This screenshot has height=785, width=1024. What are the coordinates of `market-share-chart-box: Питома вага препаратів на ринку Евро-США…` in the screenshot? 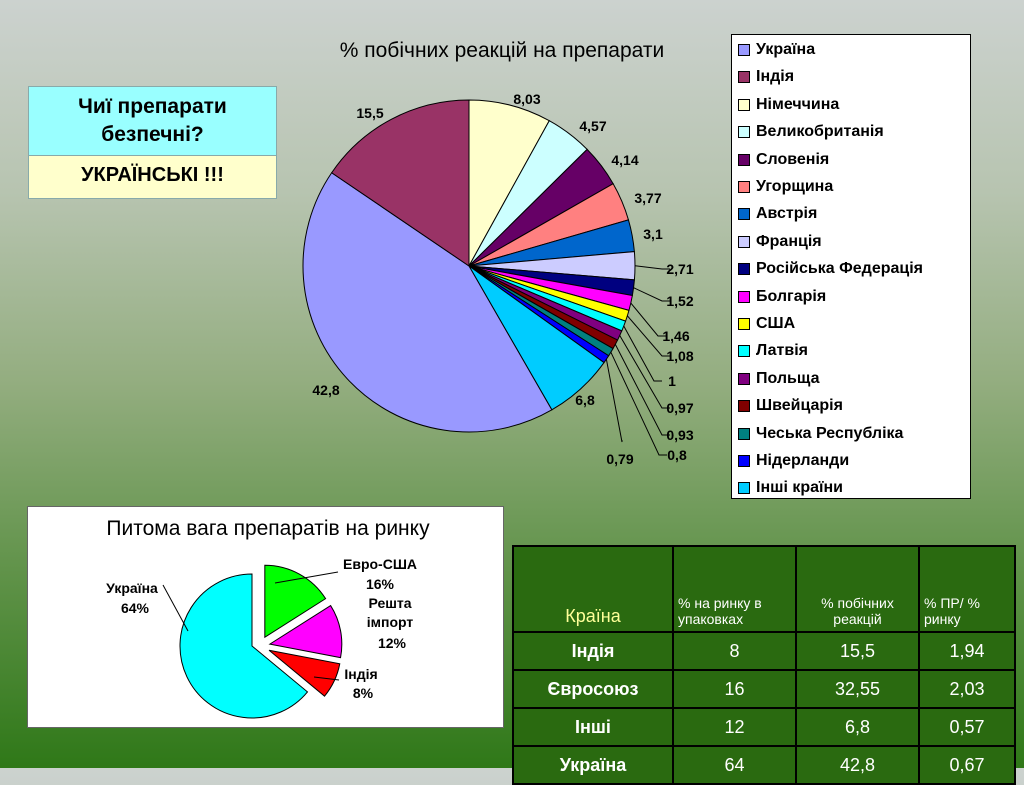 It's located at (265, 617).